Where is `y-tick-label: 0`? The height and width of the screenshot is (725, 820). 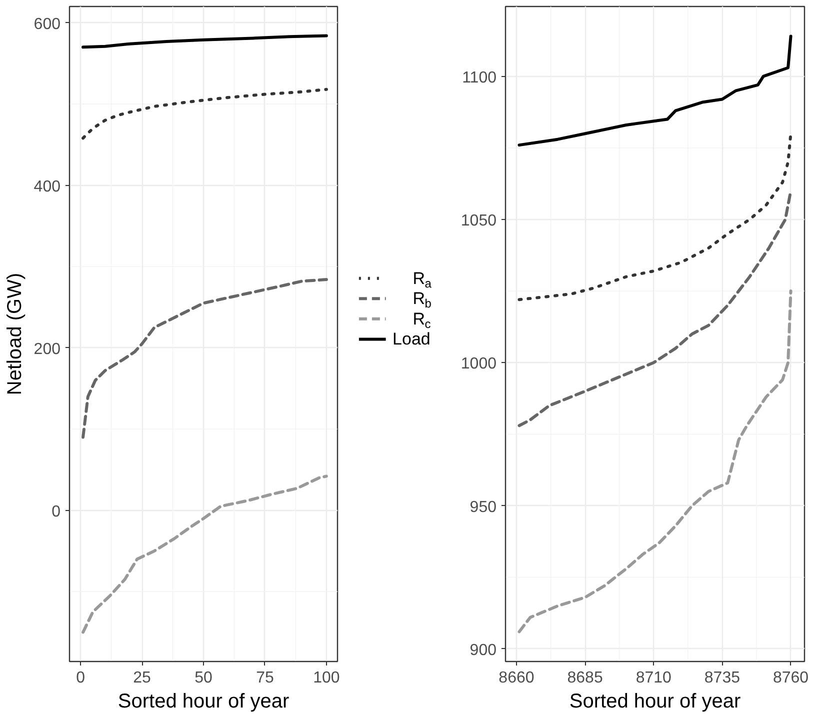
y-tick-label: 0 is located at coordinates (56, 511).